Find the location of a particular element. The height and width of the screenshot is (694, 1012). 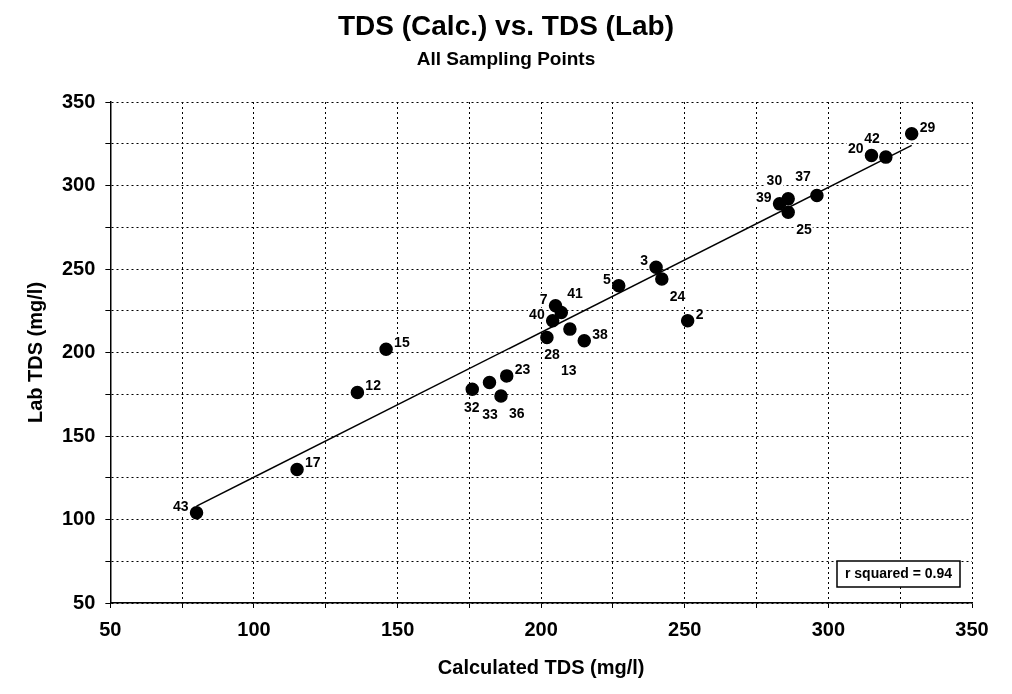

annotation: 38 is located at coordinates (600, 333).